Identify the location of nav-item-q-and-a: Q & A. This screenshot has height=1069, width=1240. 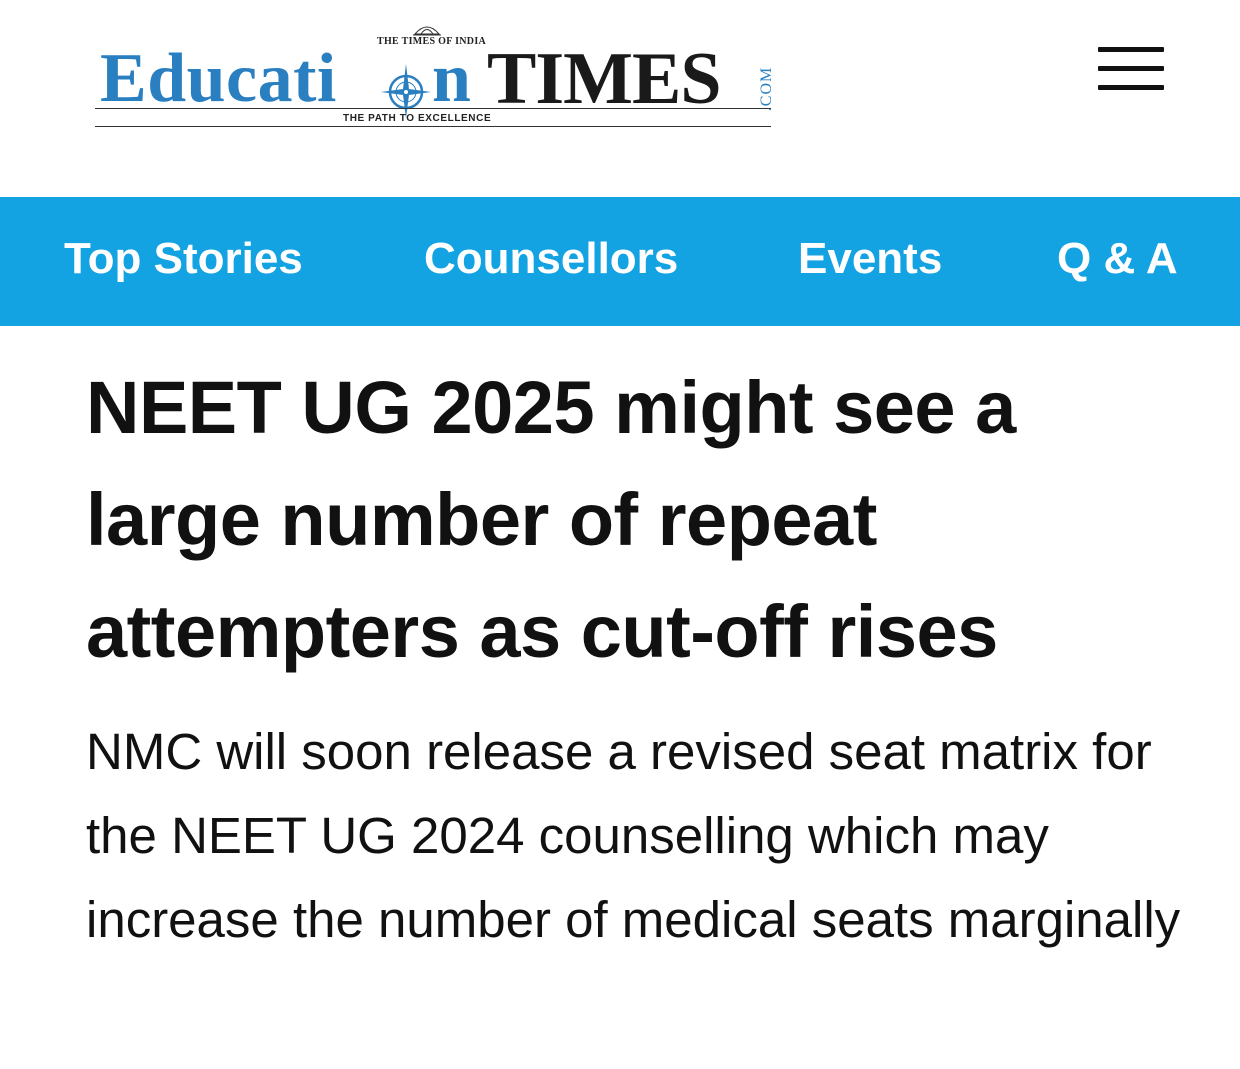
(1117, 258).